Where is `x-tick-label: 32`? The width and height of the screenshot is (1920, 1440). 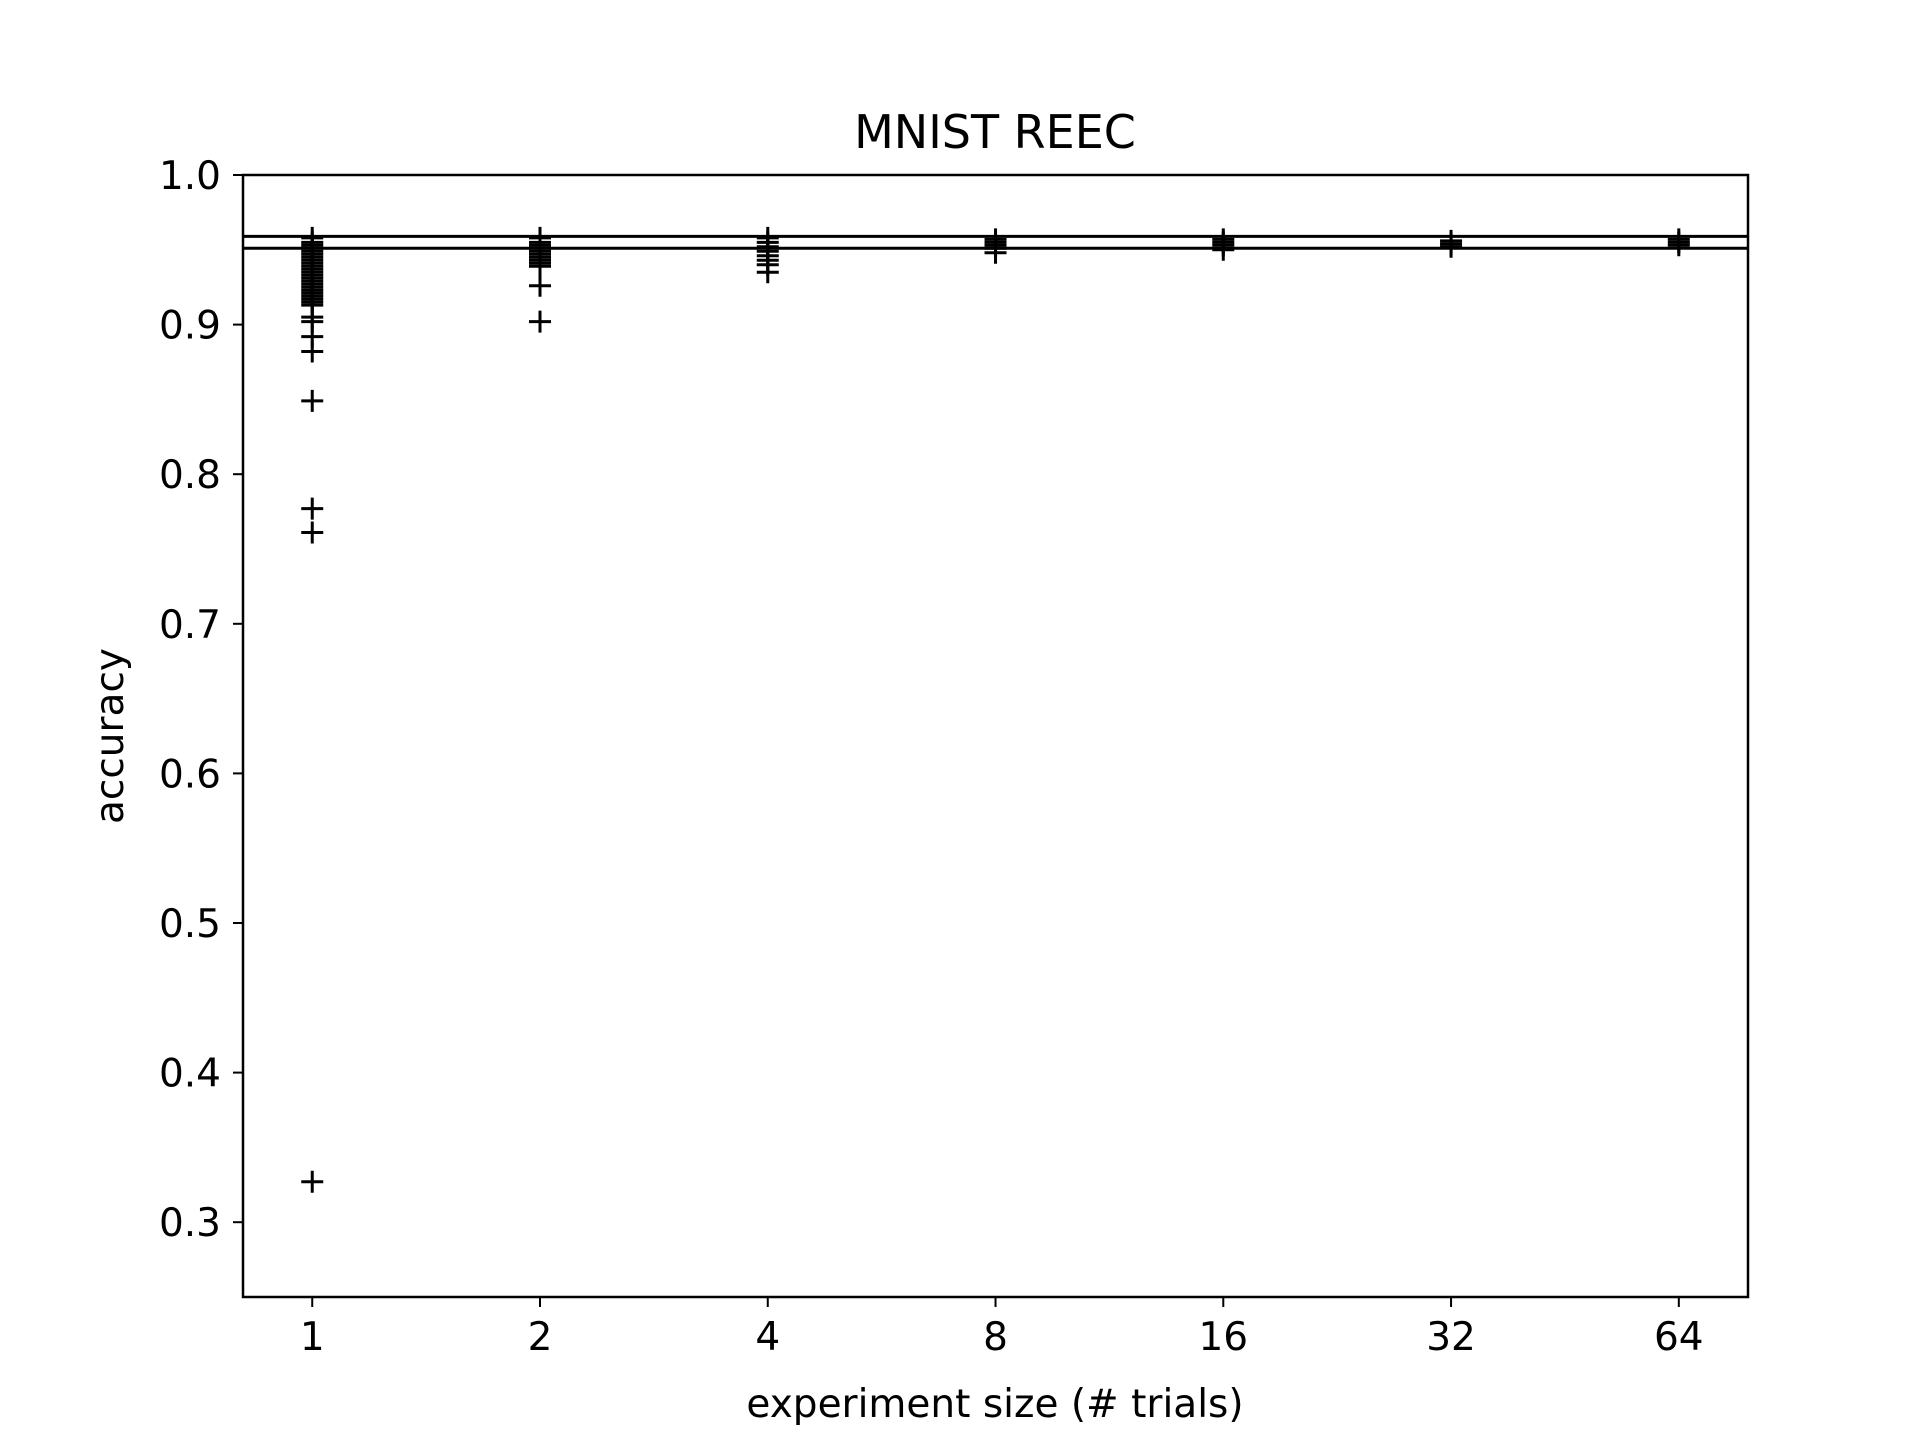
x-tick-label: 32 is located at coordinates (1451, 1337).